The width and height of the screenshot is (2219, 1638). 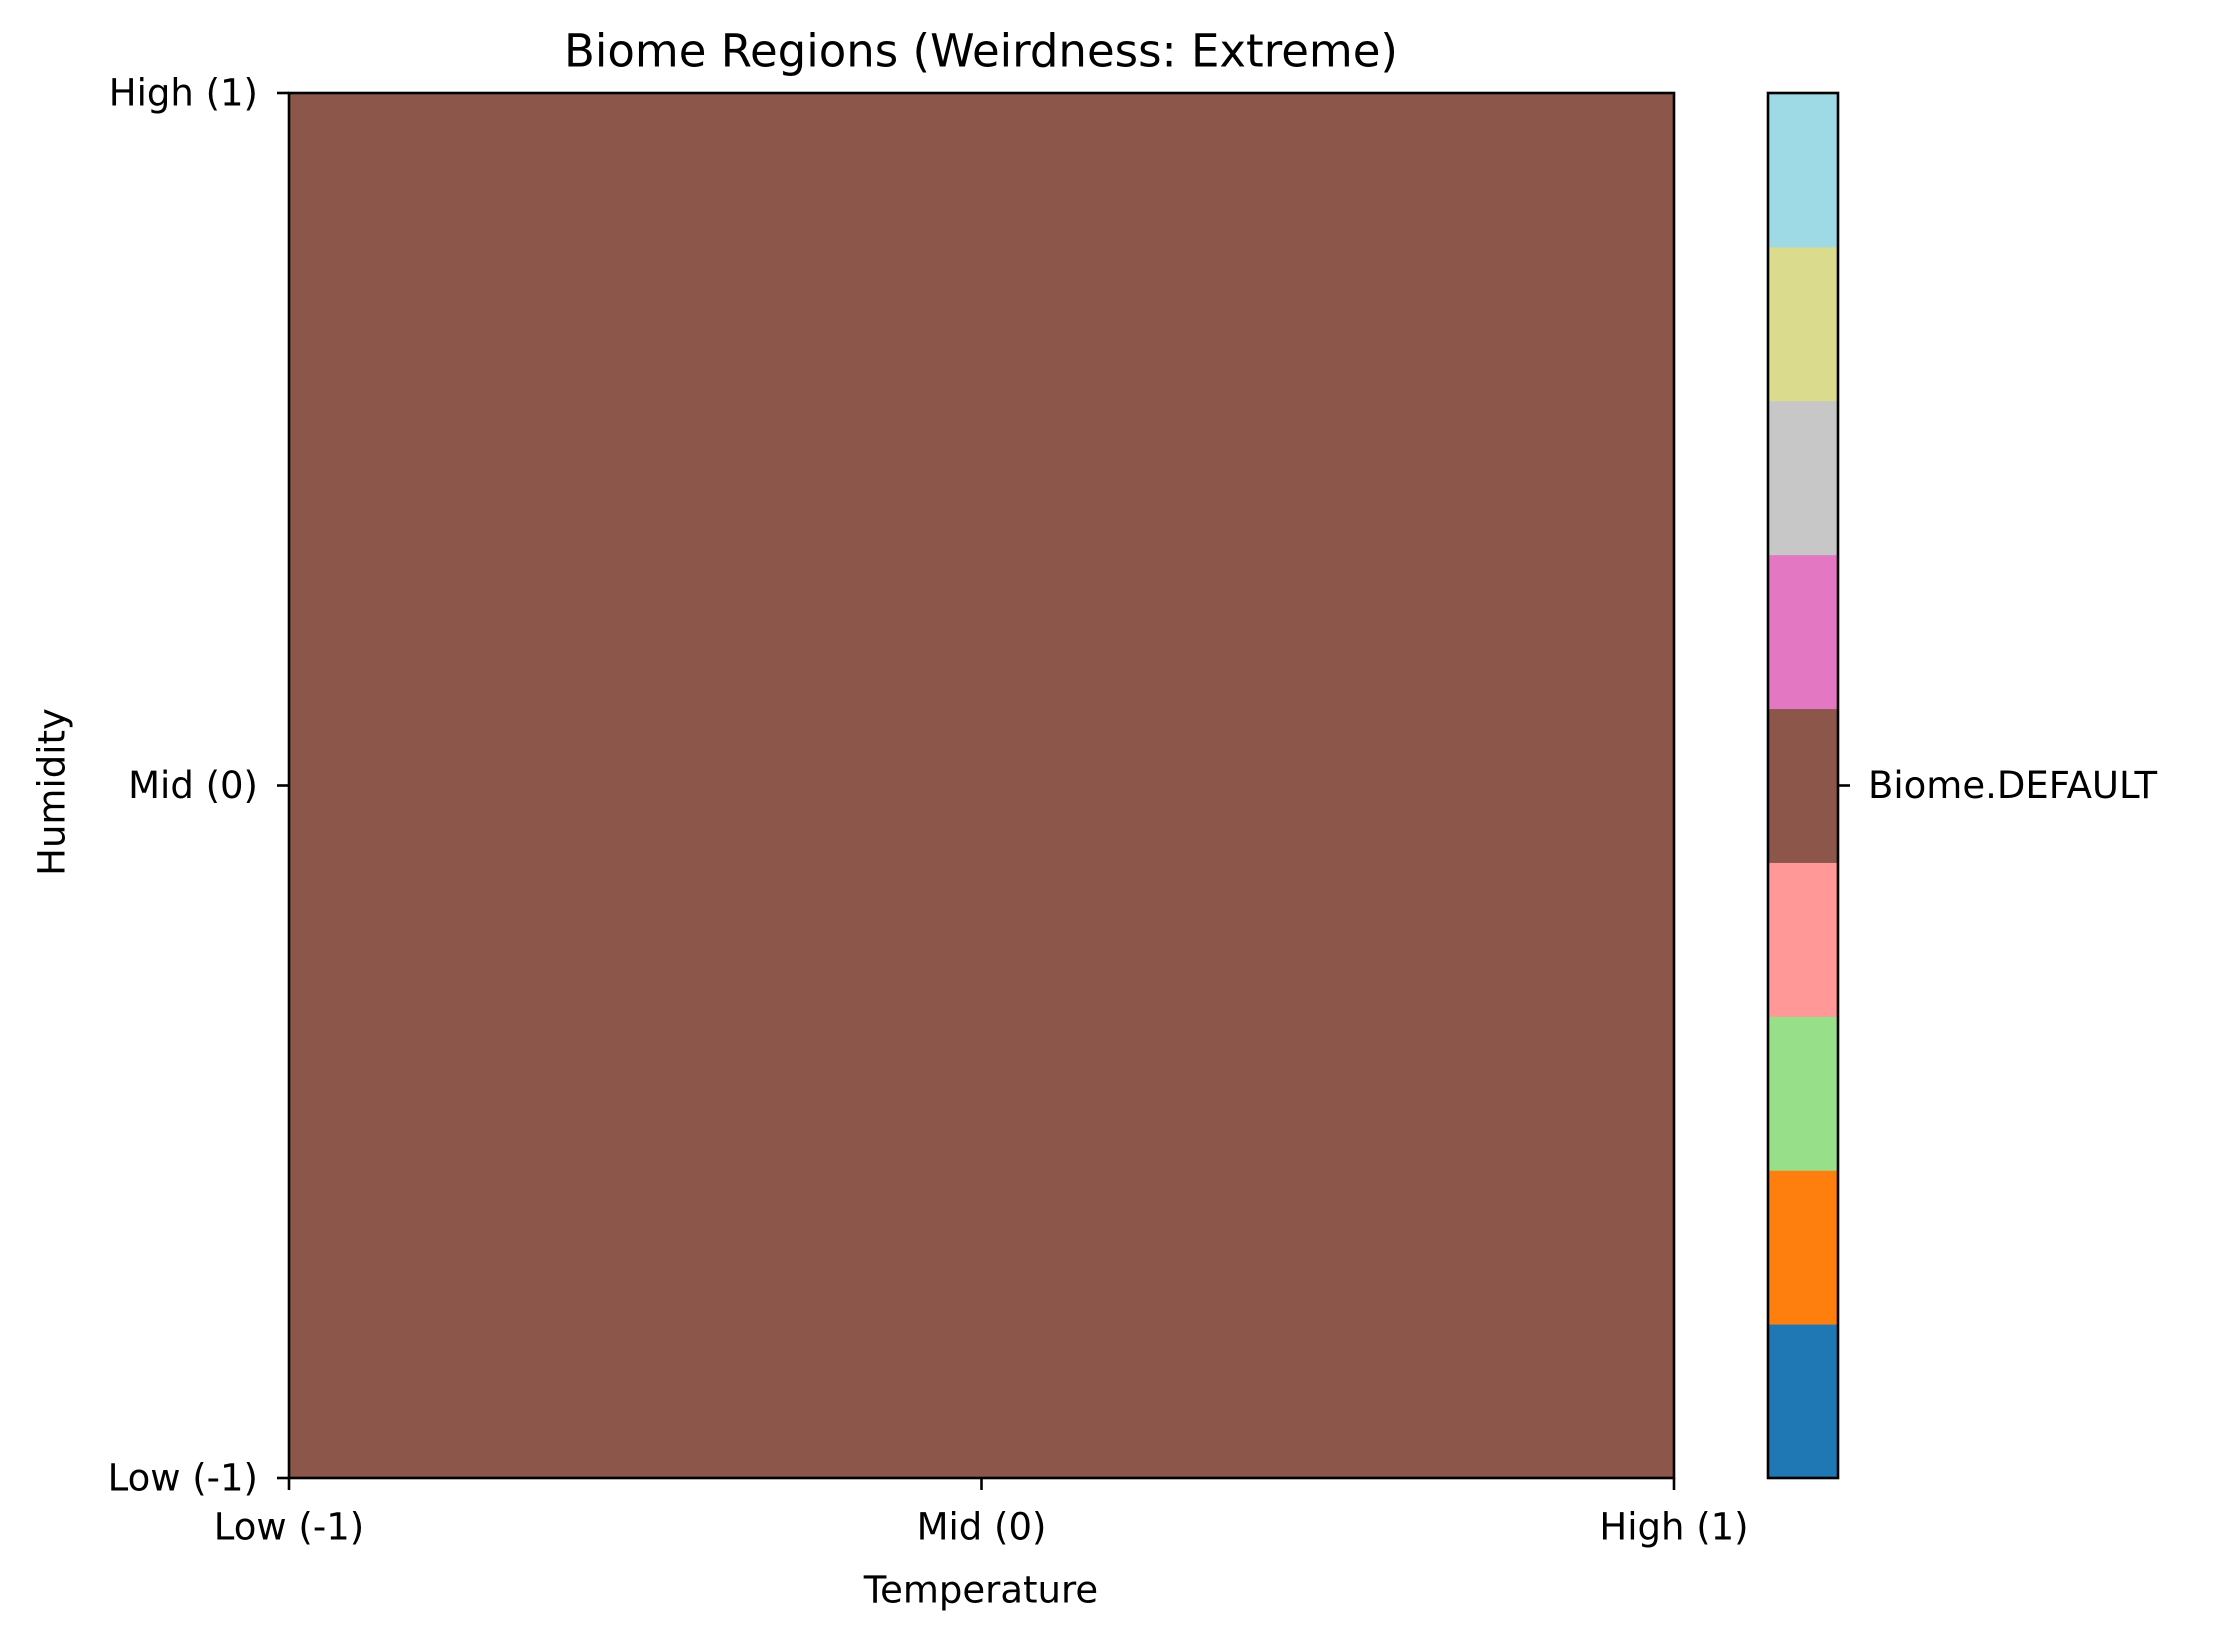 What do you see at coordinates (193, 785) in the screenshot?
I see `y-tick-label: Mid (0)` at bounding box center [193, 785].